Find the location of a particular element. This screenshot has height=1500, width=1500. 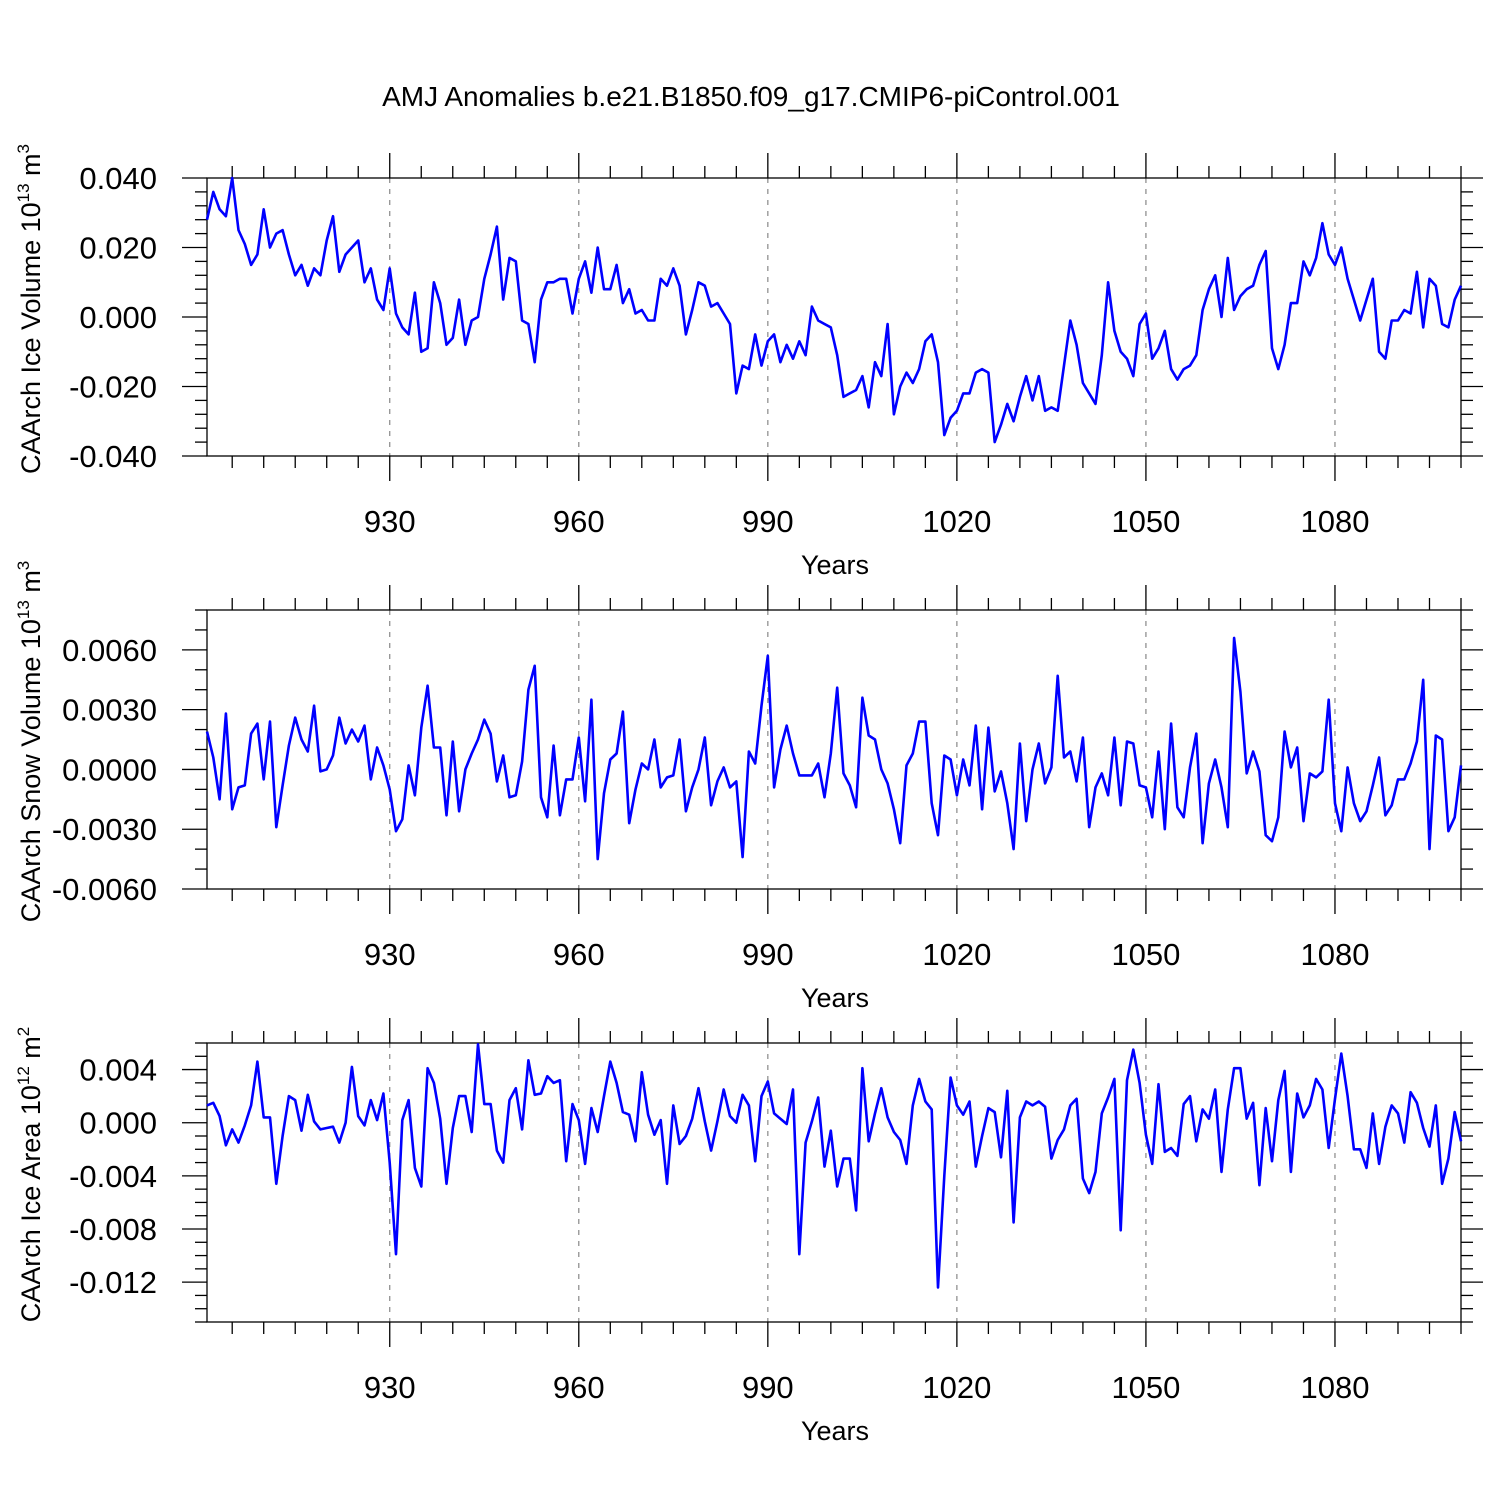

y-tick-label: -0.012 is located at coordinates (113, 1282).